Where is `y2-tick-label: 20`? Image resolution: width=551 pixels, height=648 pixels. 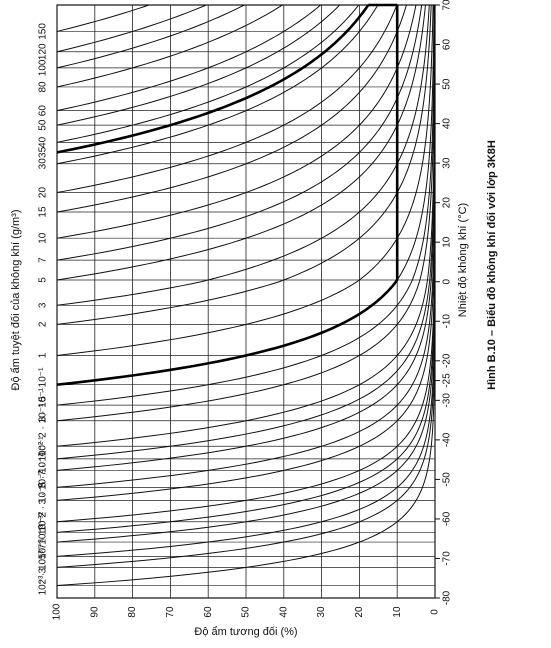
y2-tick-label: 20 is located at coordinates (447, 203).